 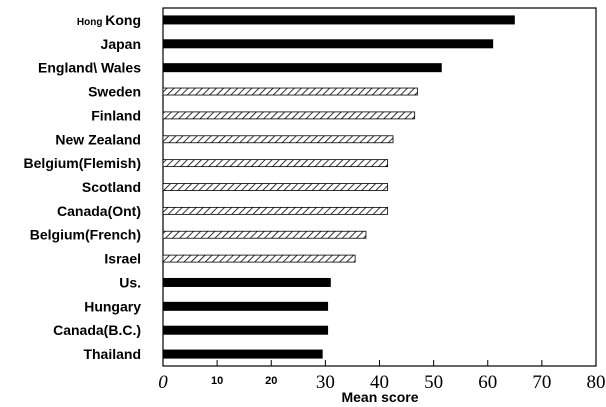 What do you see at coordinates (264, 234) in the screenshot?
I see `bar-belgium-french` at bounding box center [264, 234].